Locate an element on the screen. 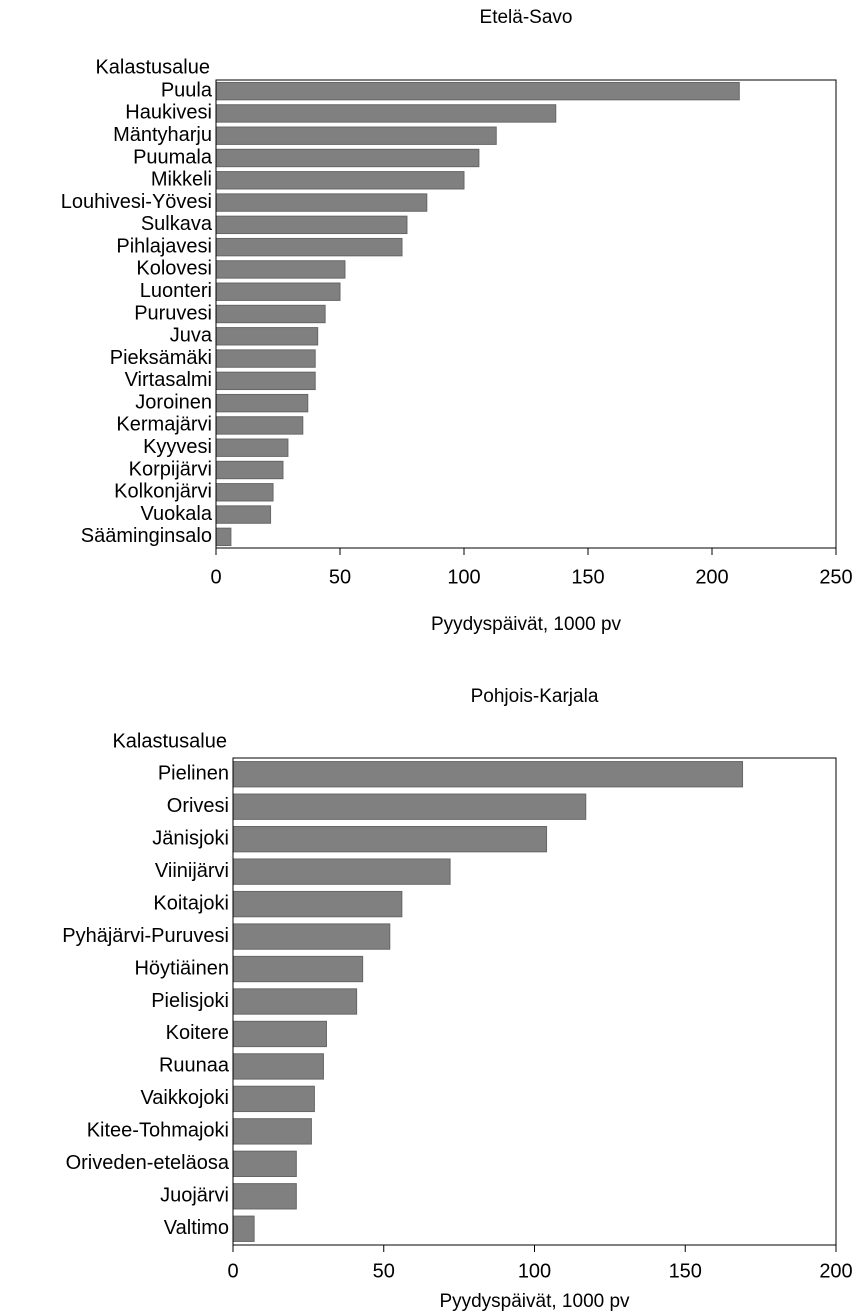  y-tick-label: Oriveden-eteläosa is located at coordinates (148, 1163).